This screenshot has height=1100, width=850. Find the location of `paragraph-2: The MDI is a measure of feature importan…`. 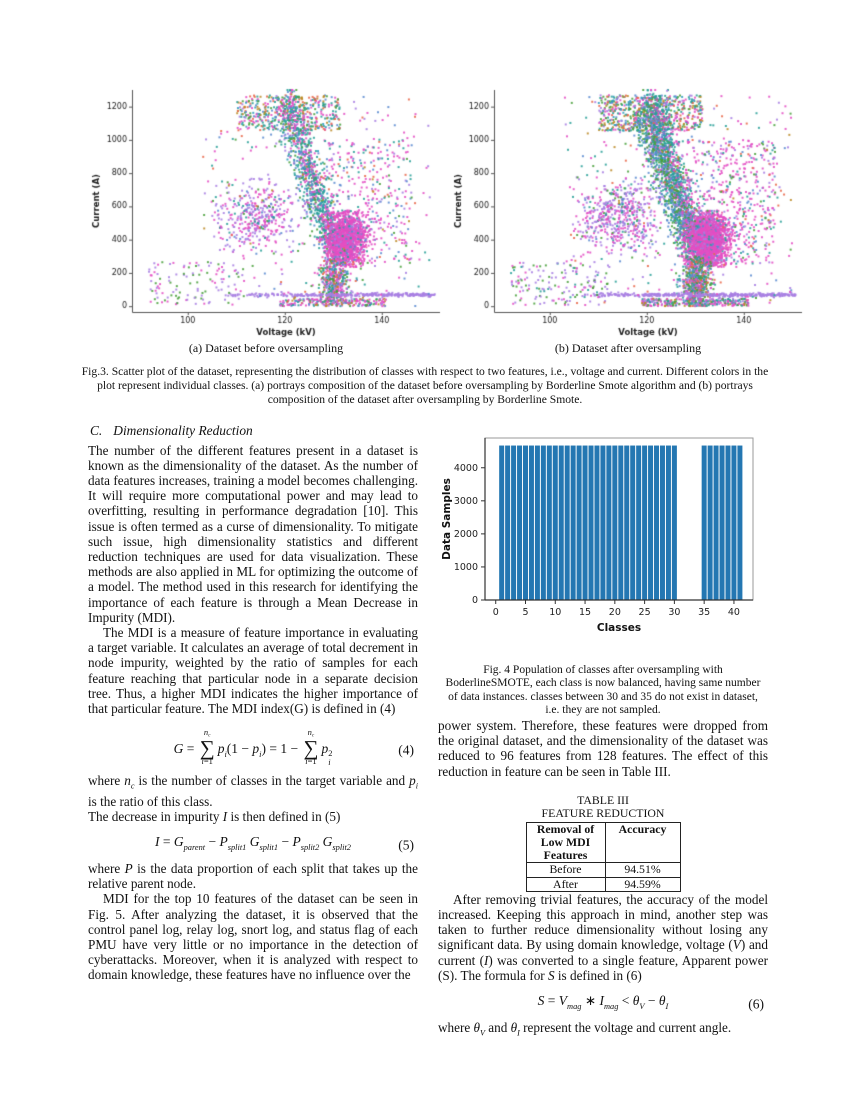

paragraph-2: The MDI is a measure of feature importan… is located at coordinates (253, 671).